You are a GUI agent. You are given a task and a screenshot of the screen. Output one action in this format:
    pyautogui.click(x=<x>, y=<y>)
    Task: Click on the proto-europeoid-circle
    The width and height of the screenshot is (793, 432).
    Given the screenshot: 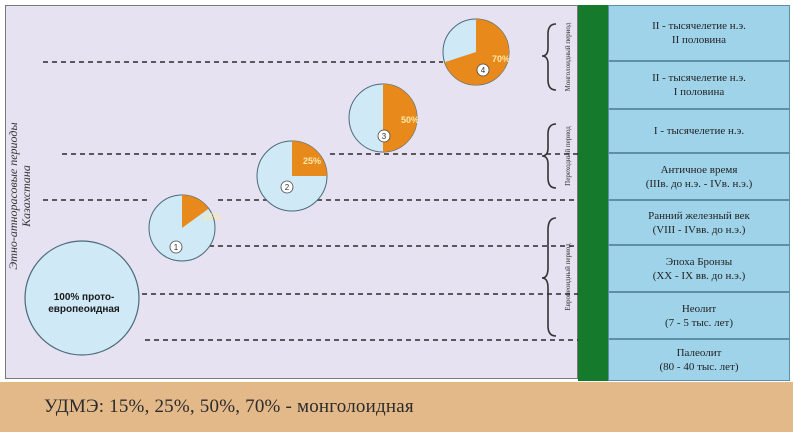 What is the action you would take?
    pyautogui.click(x=82, y=298)
    